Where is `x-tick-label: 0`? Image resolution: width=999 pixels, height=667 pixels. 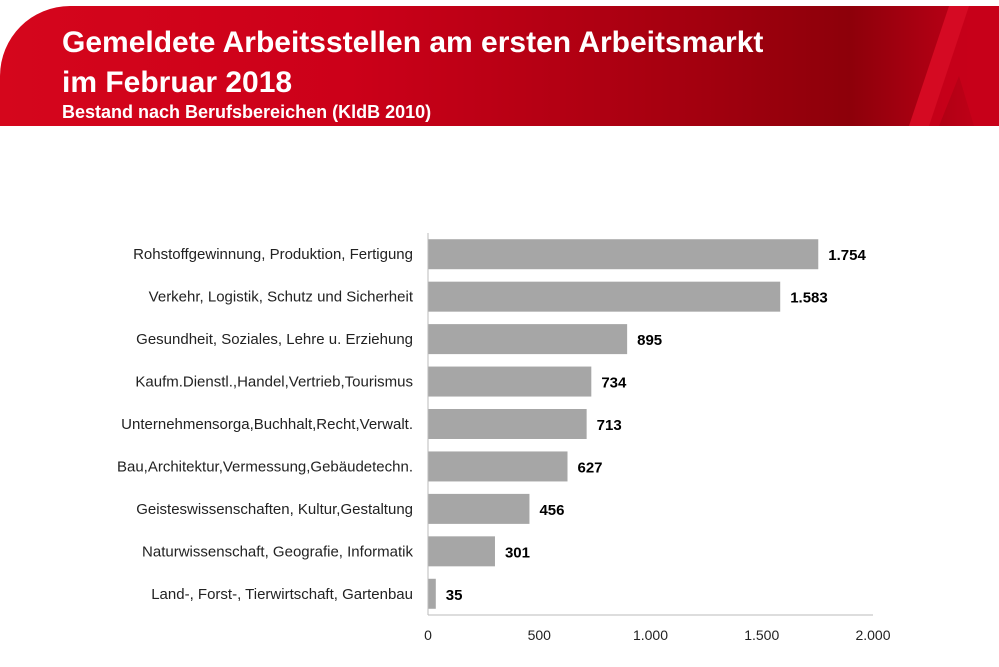
x-tick-label: 0 is located at coordinates (428, 635).